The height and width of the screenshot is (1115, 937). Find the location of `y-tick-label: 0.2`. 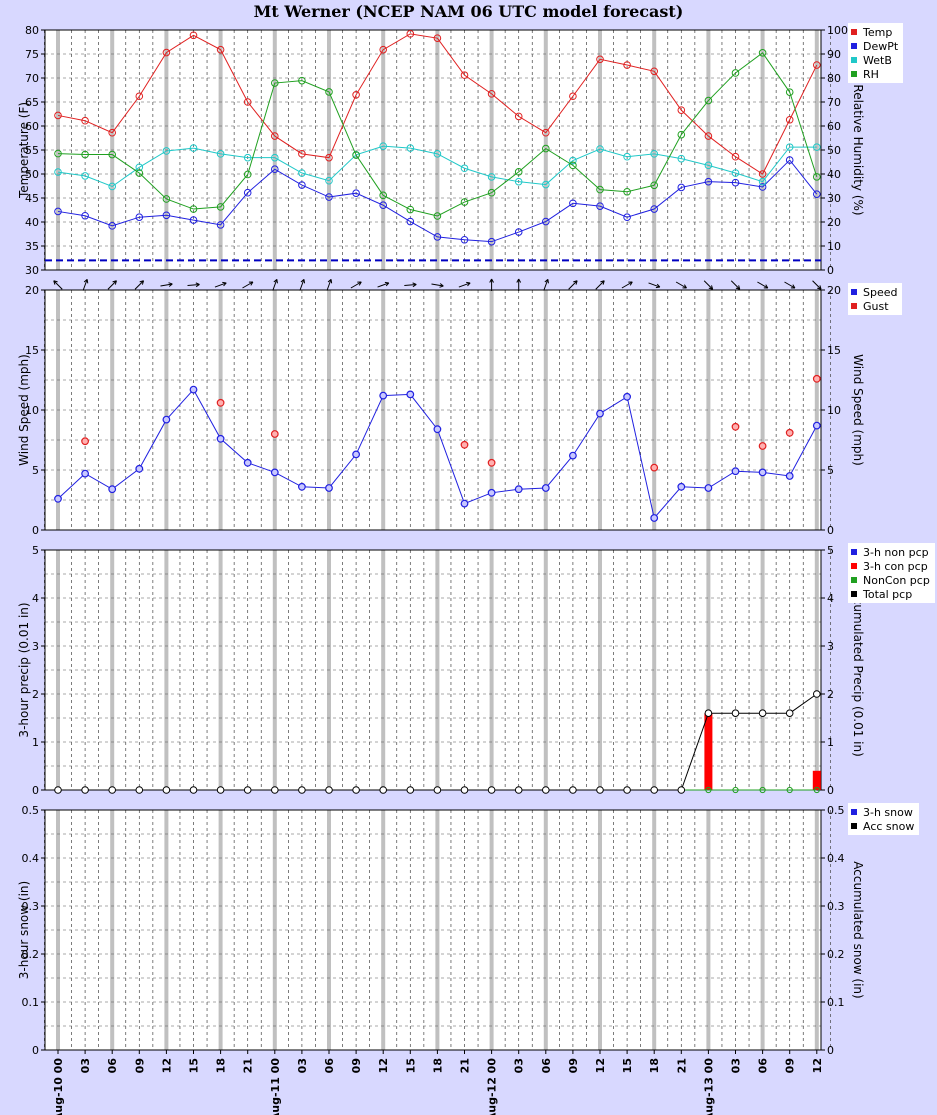

y-tick-label: 0.2 is located at coordinates (31, 954).